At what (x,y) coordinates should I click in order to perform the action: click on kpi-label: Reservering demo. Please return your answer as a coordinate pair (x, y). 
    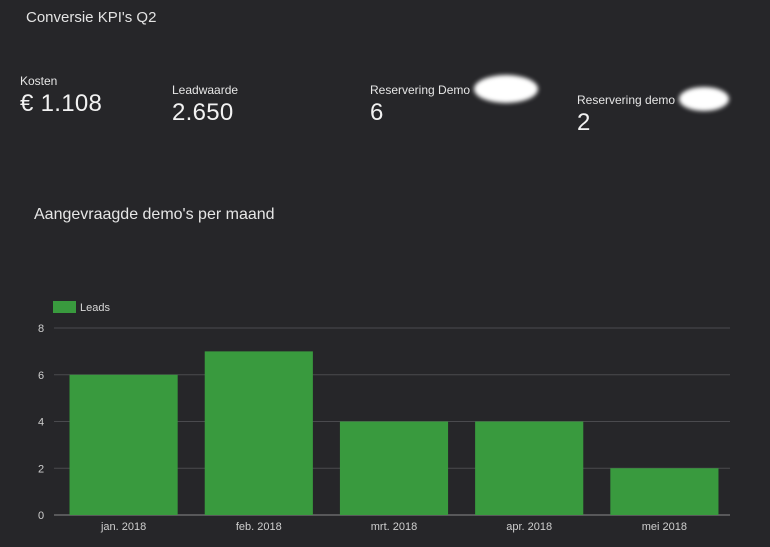
    Looking at the image, I should click on (626, 100).